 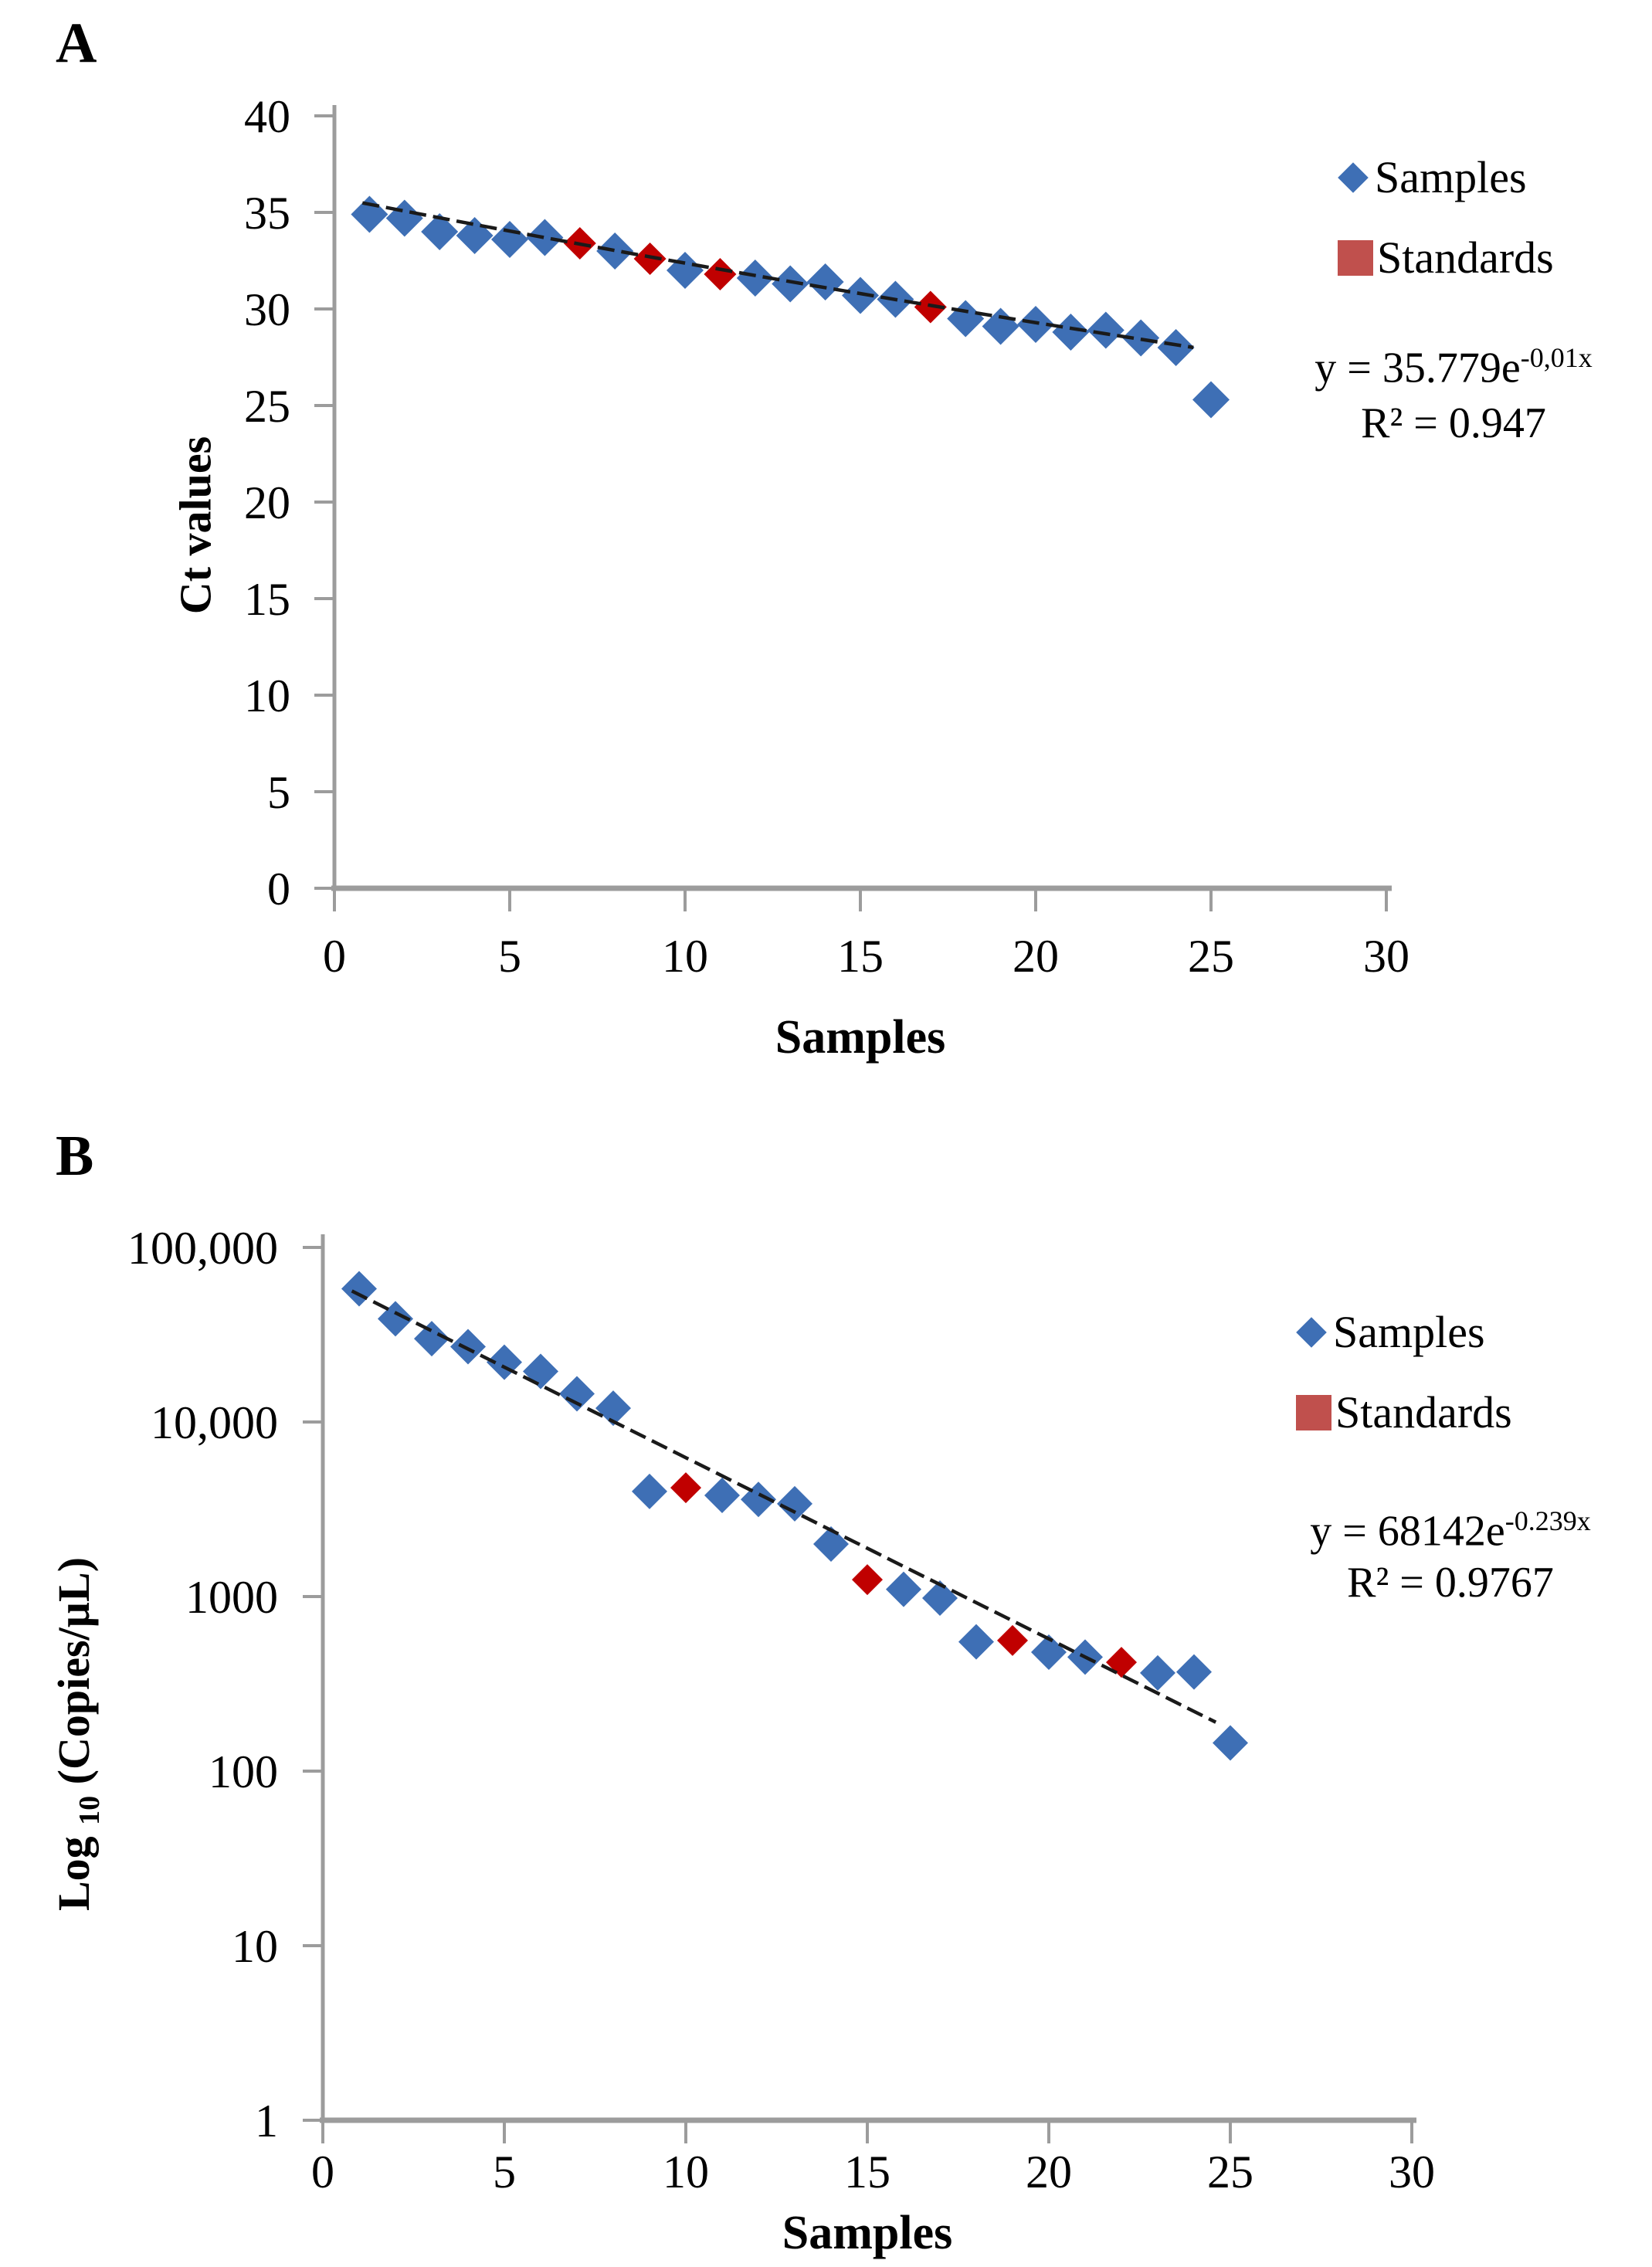 I want to click on svg-text: 40, so click(x=267, y=117).